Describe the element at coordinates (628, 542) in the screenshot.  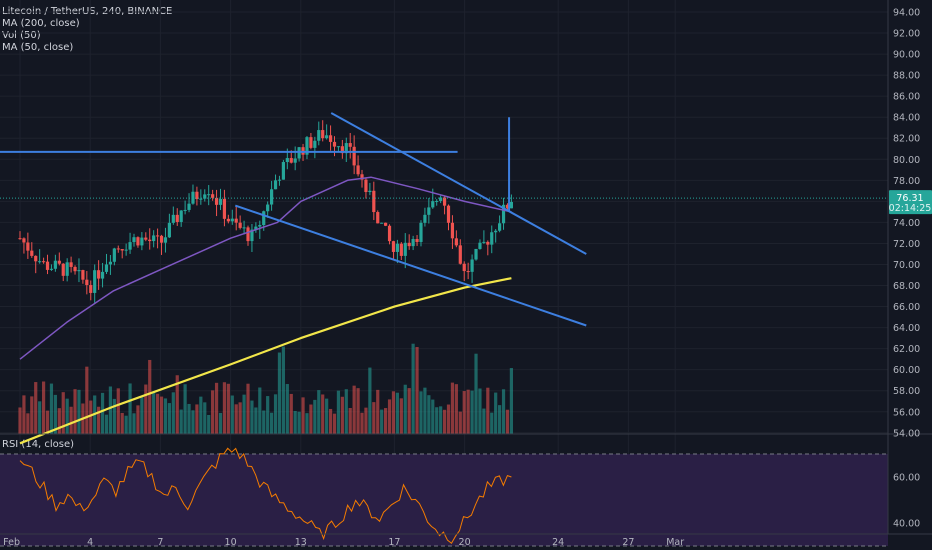
I see `time-tick-label: 27` at that location.